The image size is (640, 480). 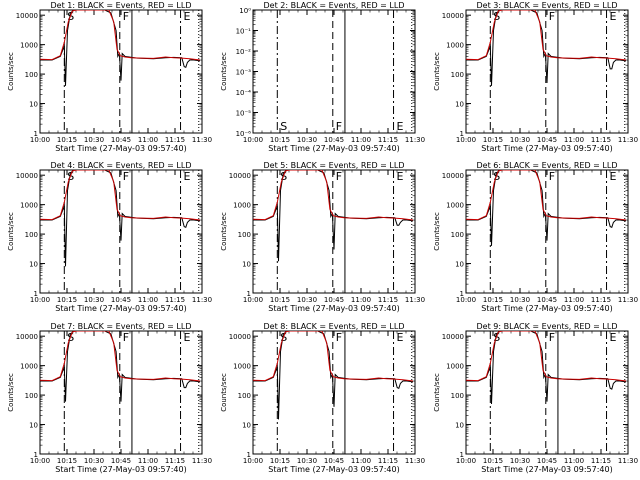 What do you see at coordinates (334, 165) in the screenshot?
I see `panel-title: Det 5: BLACK = Events, RED = LLD` at bounding box center [334, 165].